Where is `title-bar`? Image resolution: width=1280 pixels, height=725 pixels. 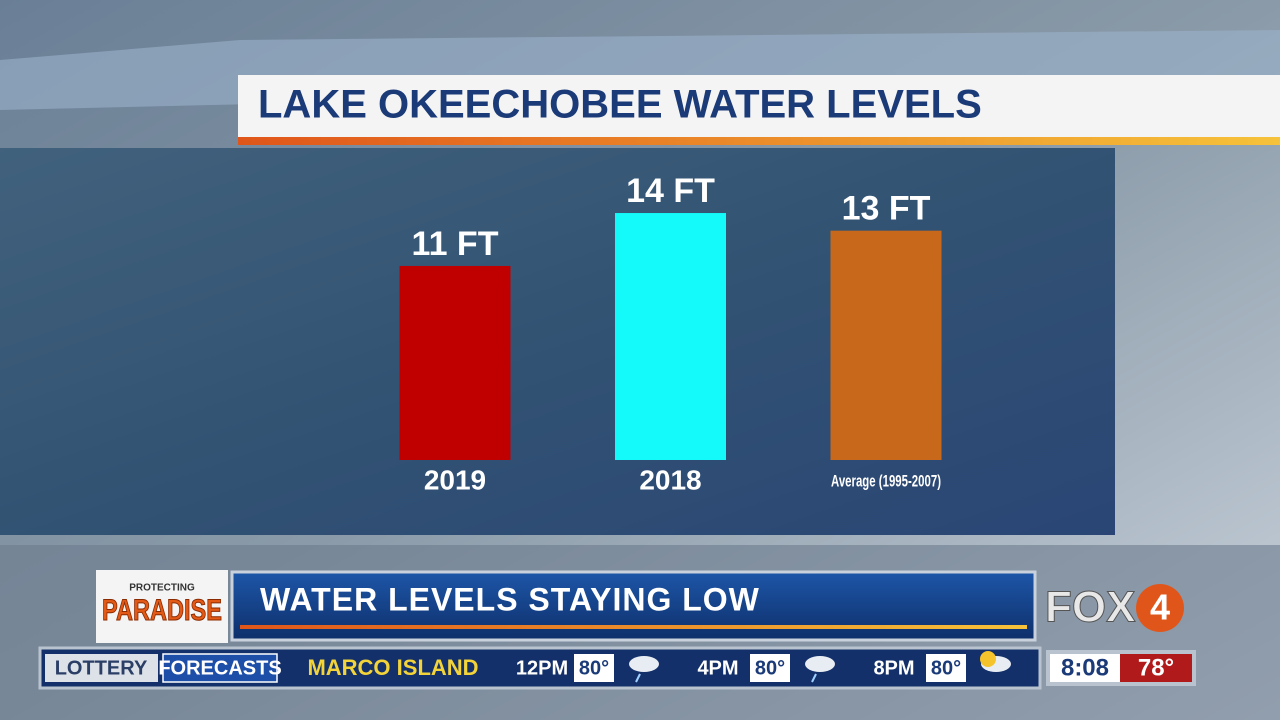
title-bar is located at coordinates (759, 106).